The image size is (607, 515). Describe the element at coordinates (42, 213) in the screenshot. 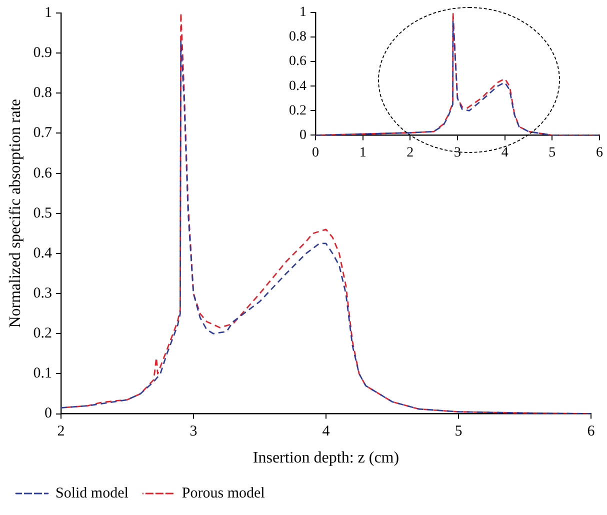

I see `y-tick-label: 0.5` at that location.